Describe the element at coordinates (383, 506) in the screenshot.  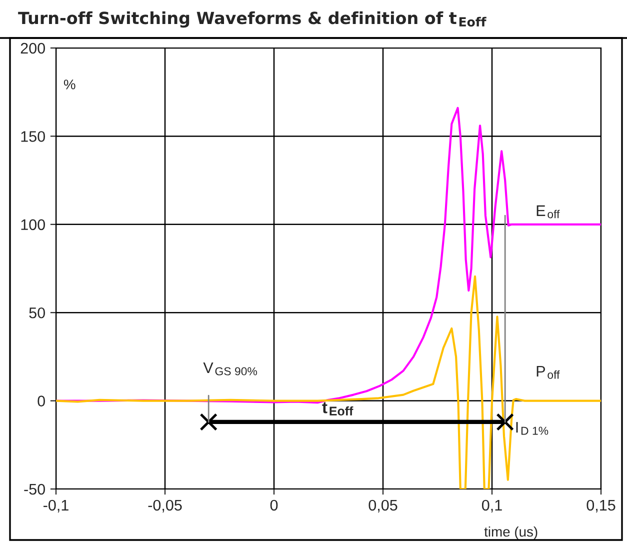
I see `x-tick-label: 0,05` at that location.